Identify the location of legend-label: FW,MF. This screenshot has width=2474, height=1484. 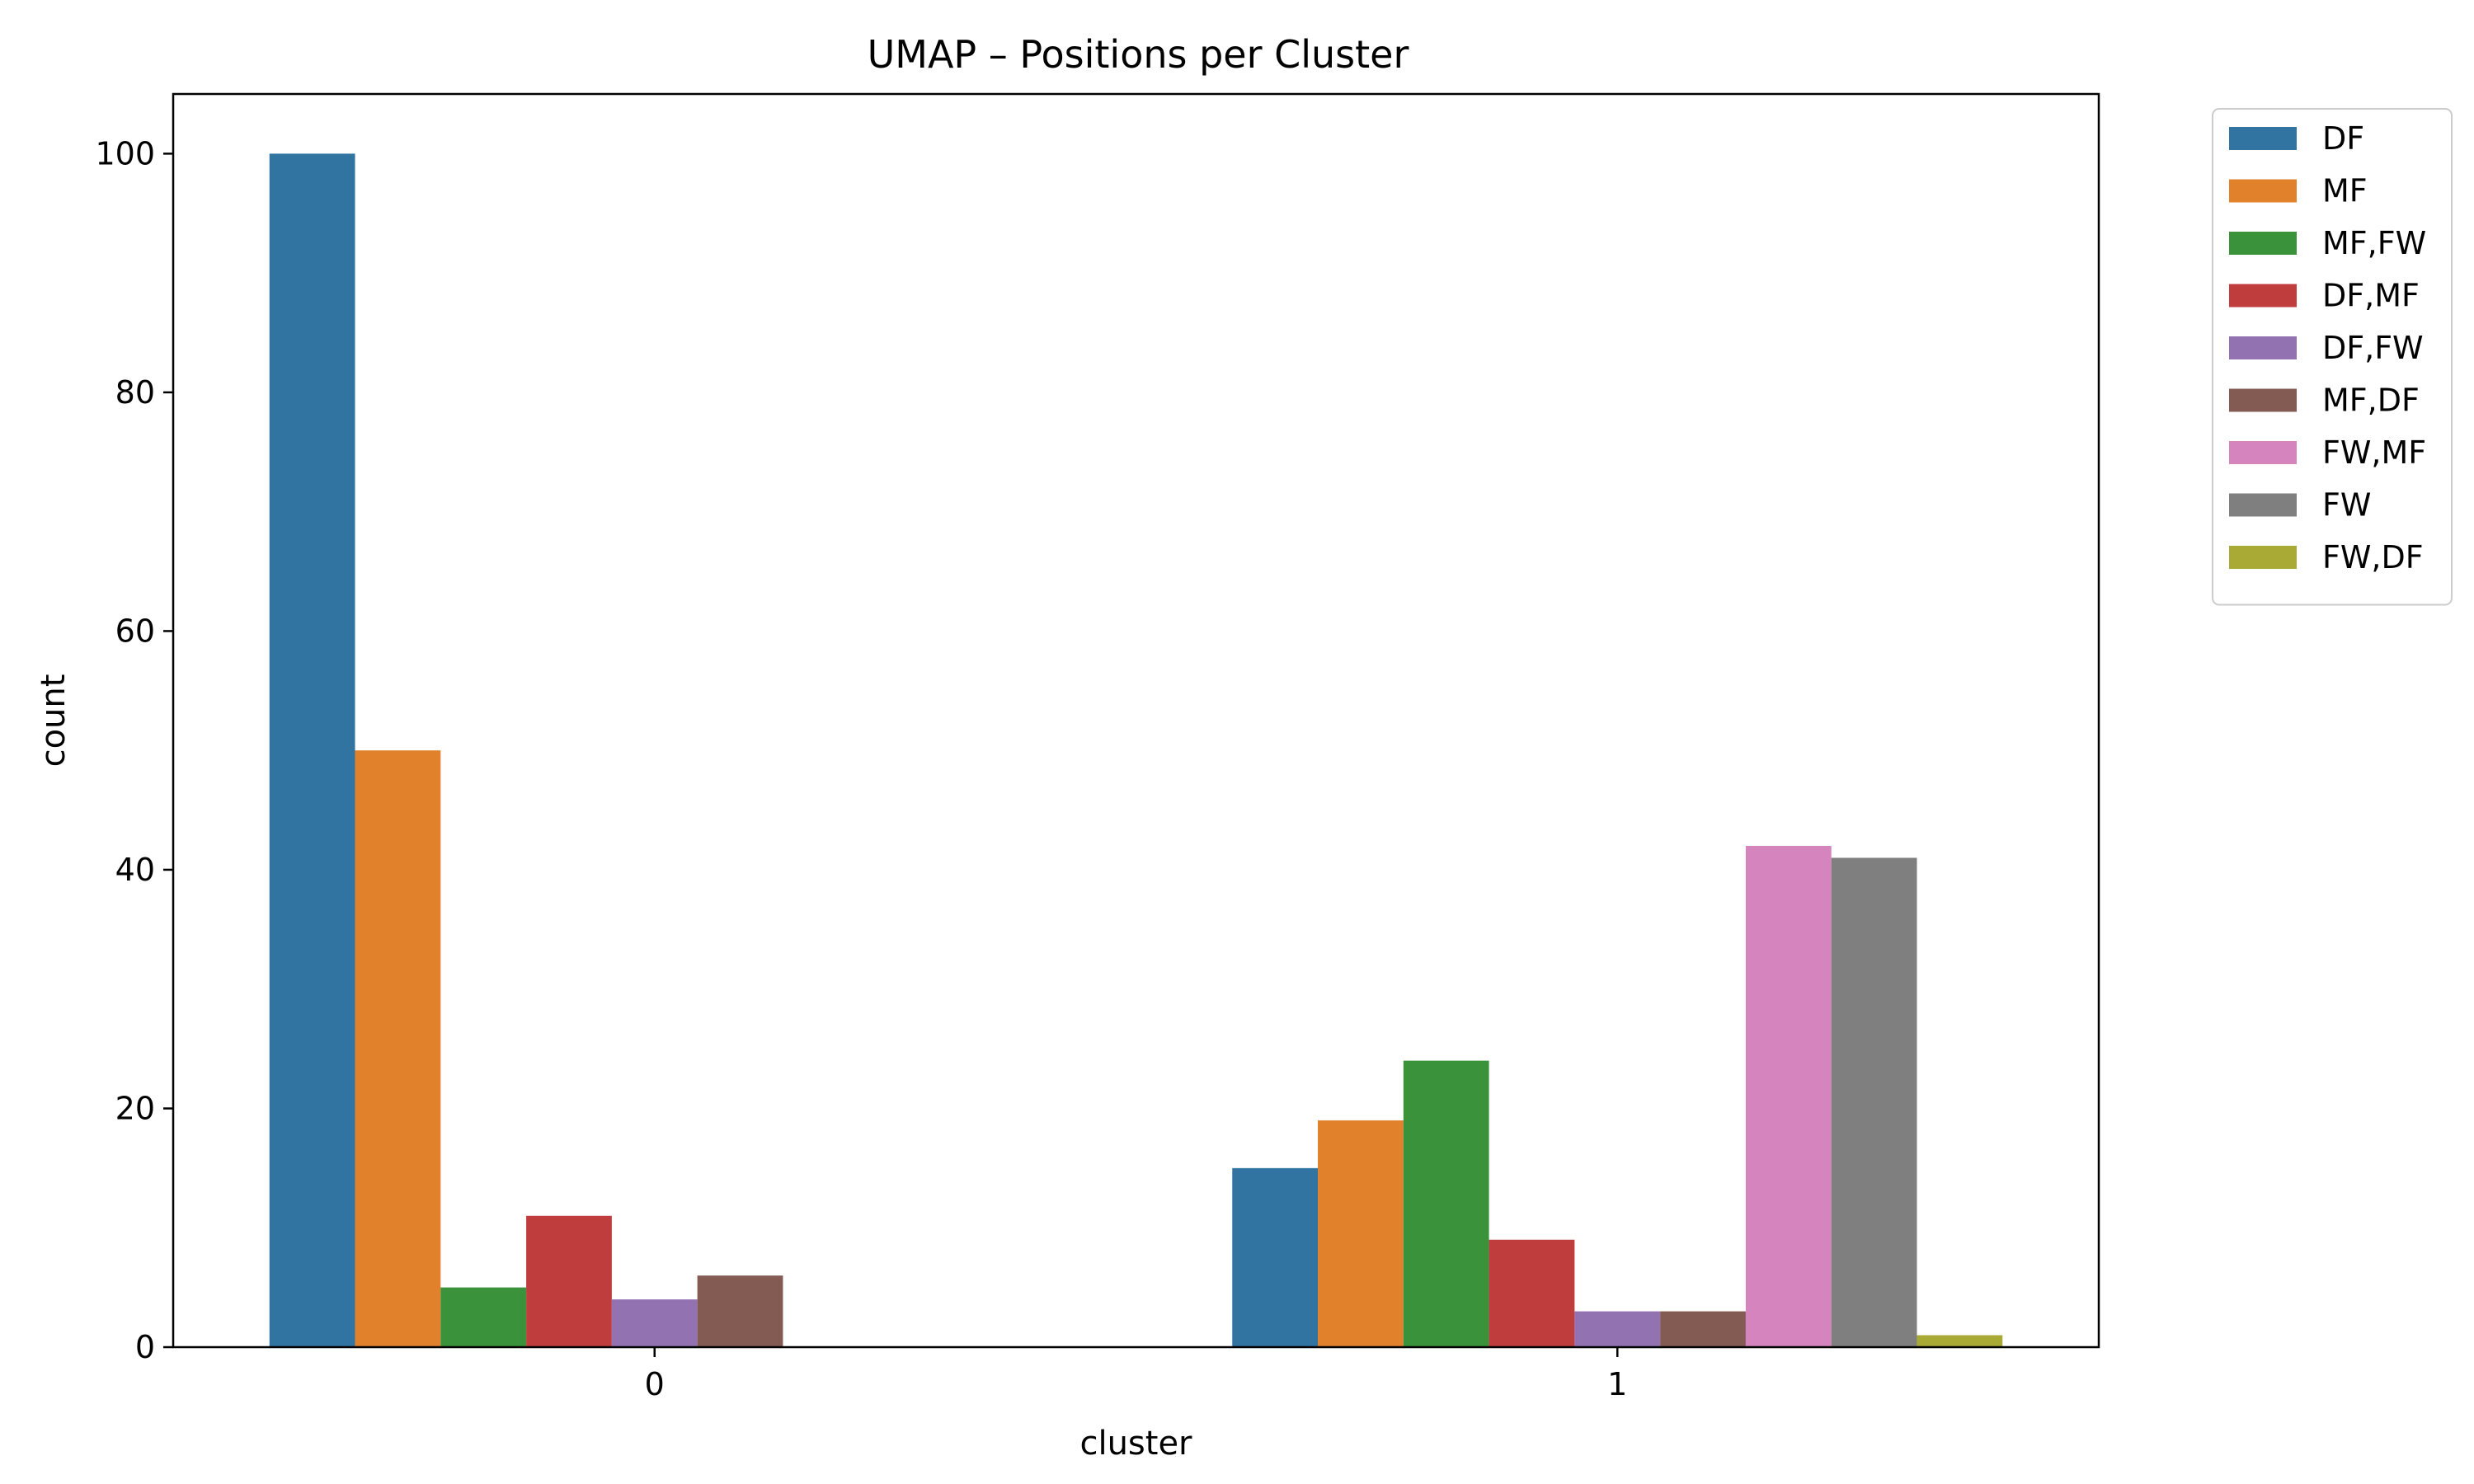
(2374, 452).